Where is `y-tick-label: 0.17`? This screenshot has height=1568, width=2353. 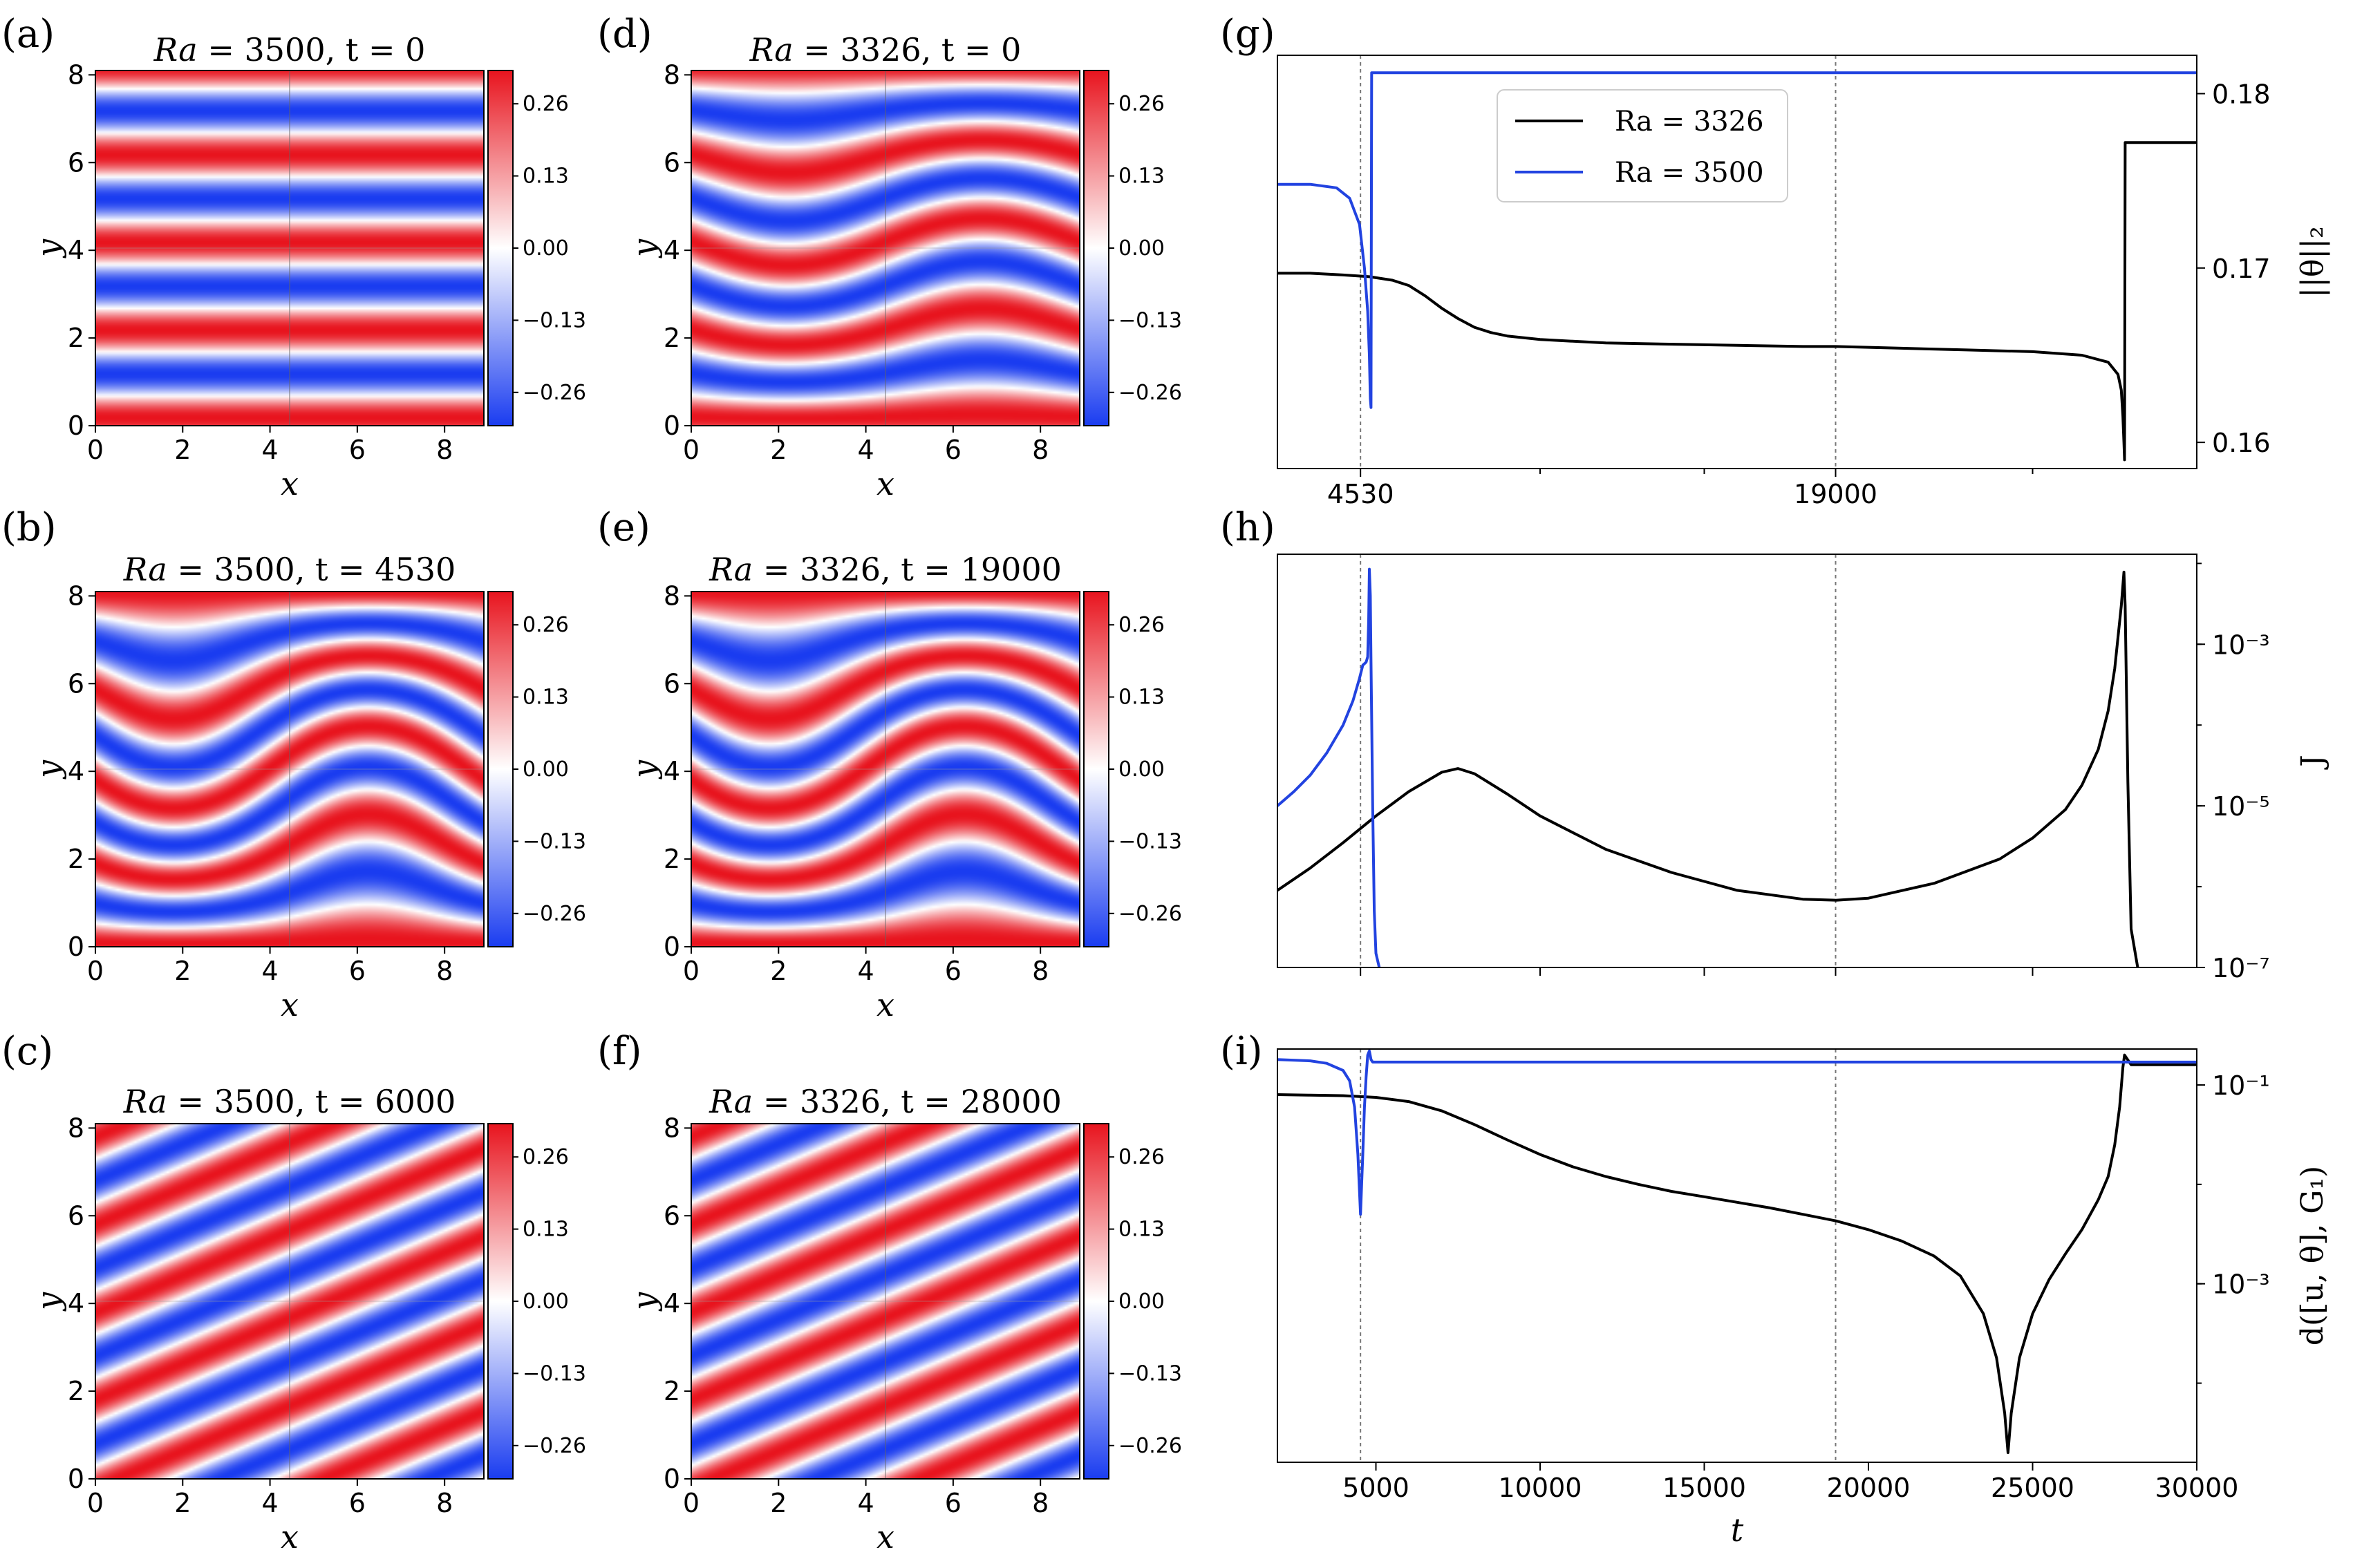
y-tick-label: 0.17 is located at coordinates (2241, 269).